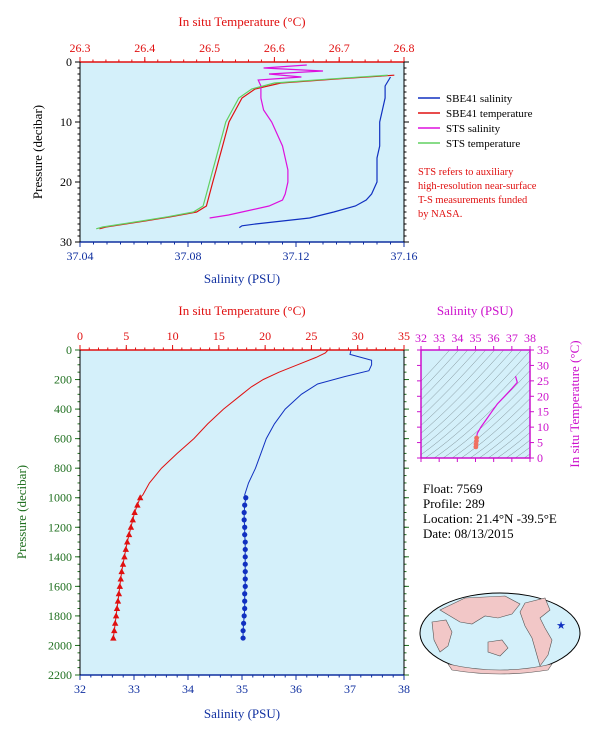  What do you see at coordinates (296, 689) in the screenshot?
I see `bottom-tick-label: 36` at bounding box center [296, 689].